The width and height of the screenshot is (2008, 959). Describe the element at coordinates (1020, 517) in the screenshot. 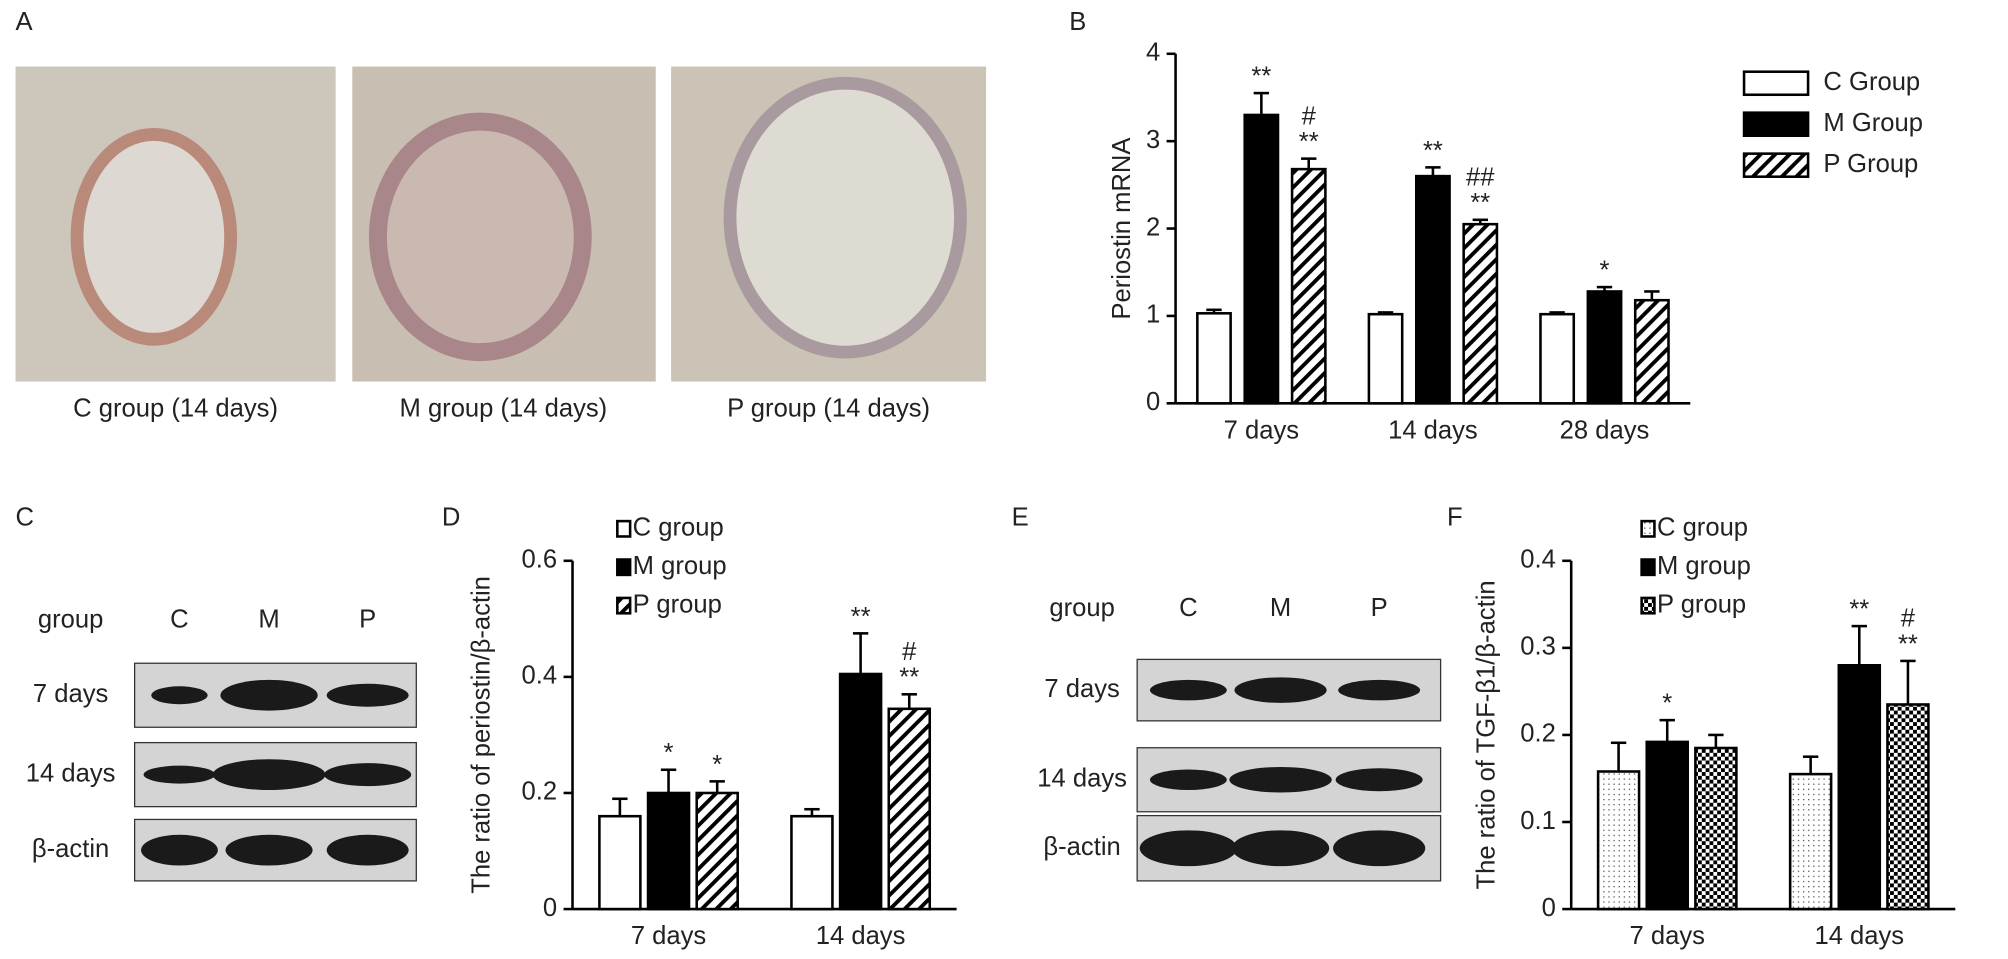

I see `panel-label: E` at that location.